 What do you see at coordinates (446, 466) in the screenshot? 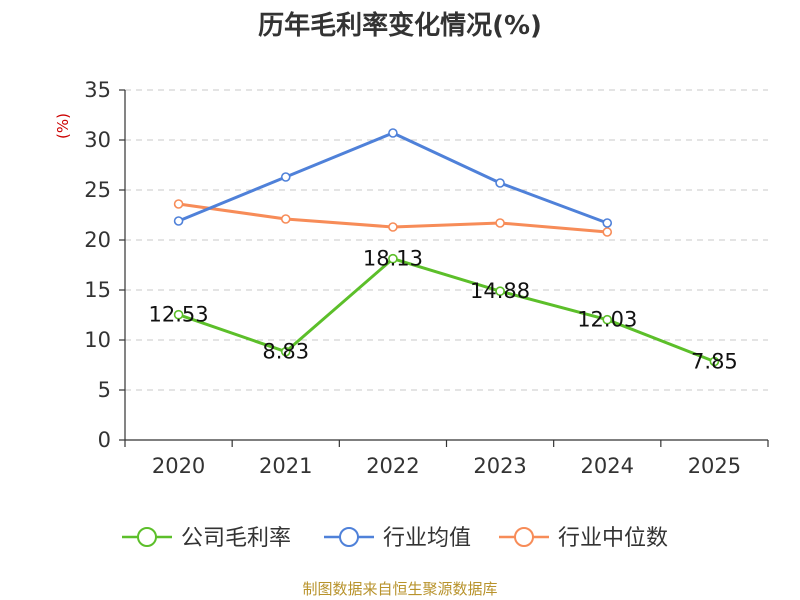
I see `x-tick-labels: 2020 2021 2022 2023 2024 2025` at bounding box center [446, 466].